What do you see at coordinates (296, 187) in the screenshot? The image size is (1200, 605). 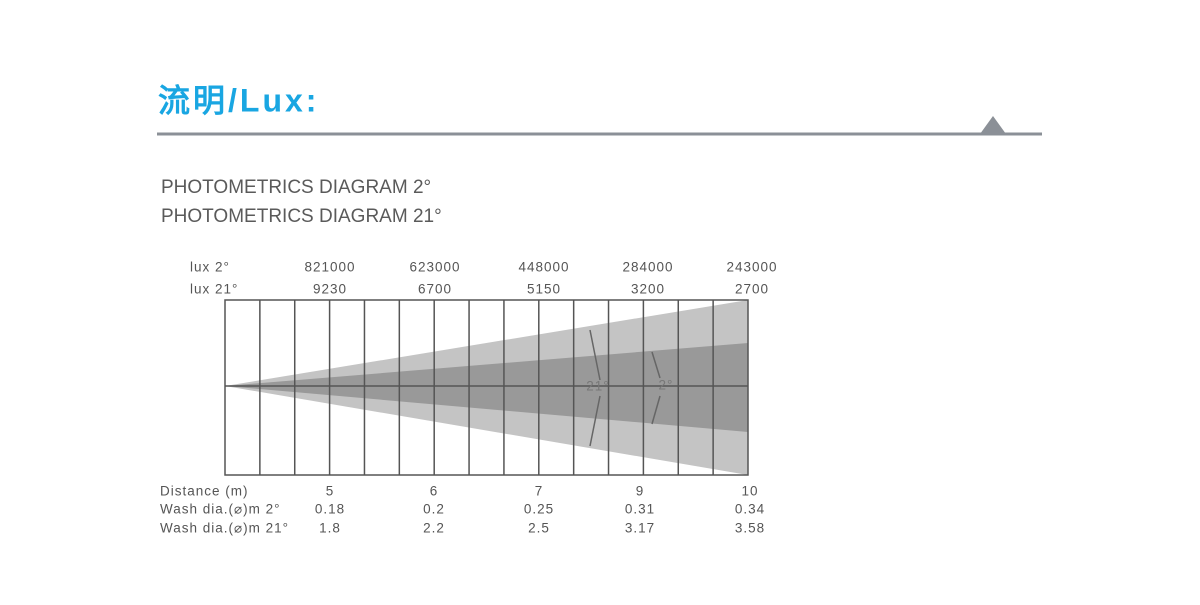 I see `subtitle: PHOTOMETRICS DIAGRAM 2°` at bounding box center [296, 187].